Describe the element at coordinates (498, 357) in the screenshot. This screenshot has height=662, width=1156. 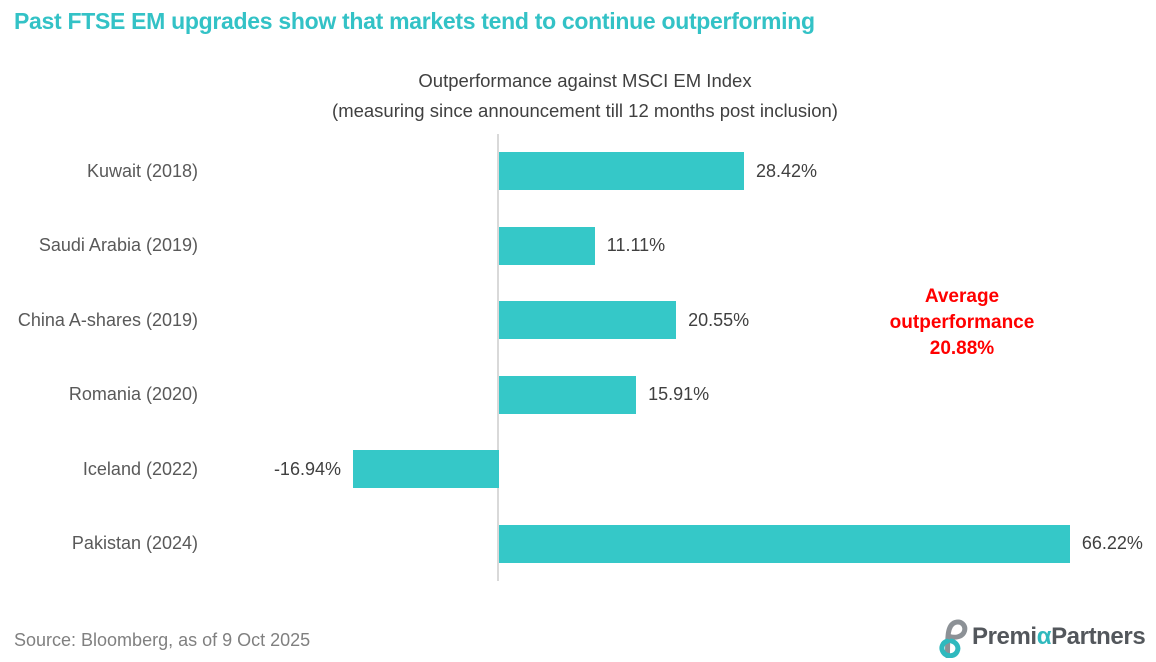
I see `baseline-axis` at that location.